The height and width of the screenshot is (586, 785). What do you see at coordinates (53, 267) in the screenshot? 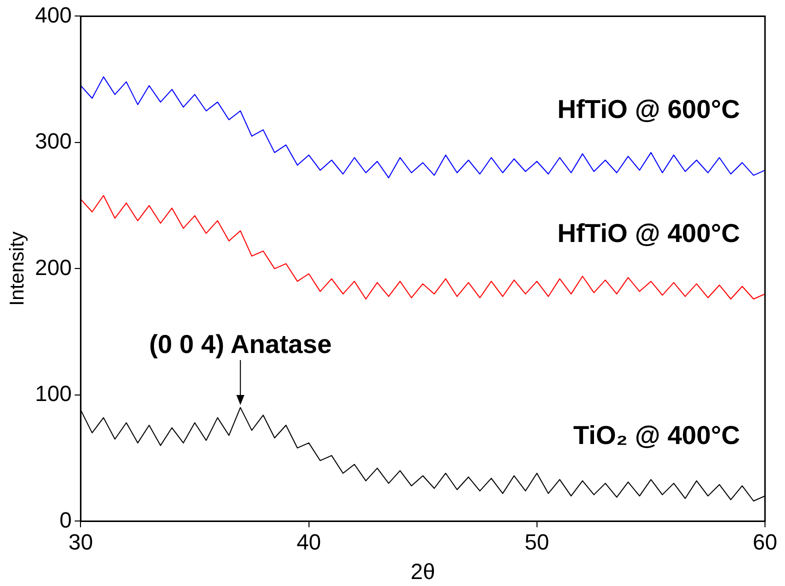
I see `y-tick-label: 200` at bounding box center [53, 267].